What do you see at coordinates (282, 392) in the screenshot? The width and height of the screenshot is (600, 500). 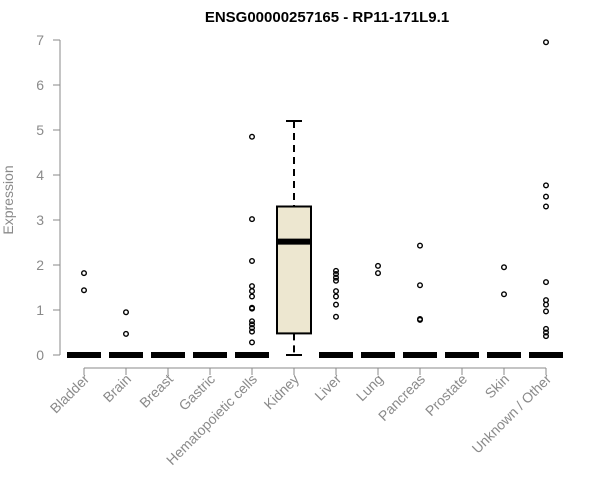 I see `x-tick-label: Kidney` at bounding box center [282, 392].